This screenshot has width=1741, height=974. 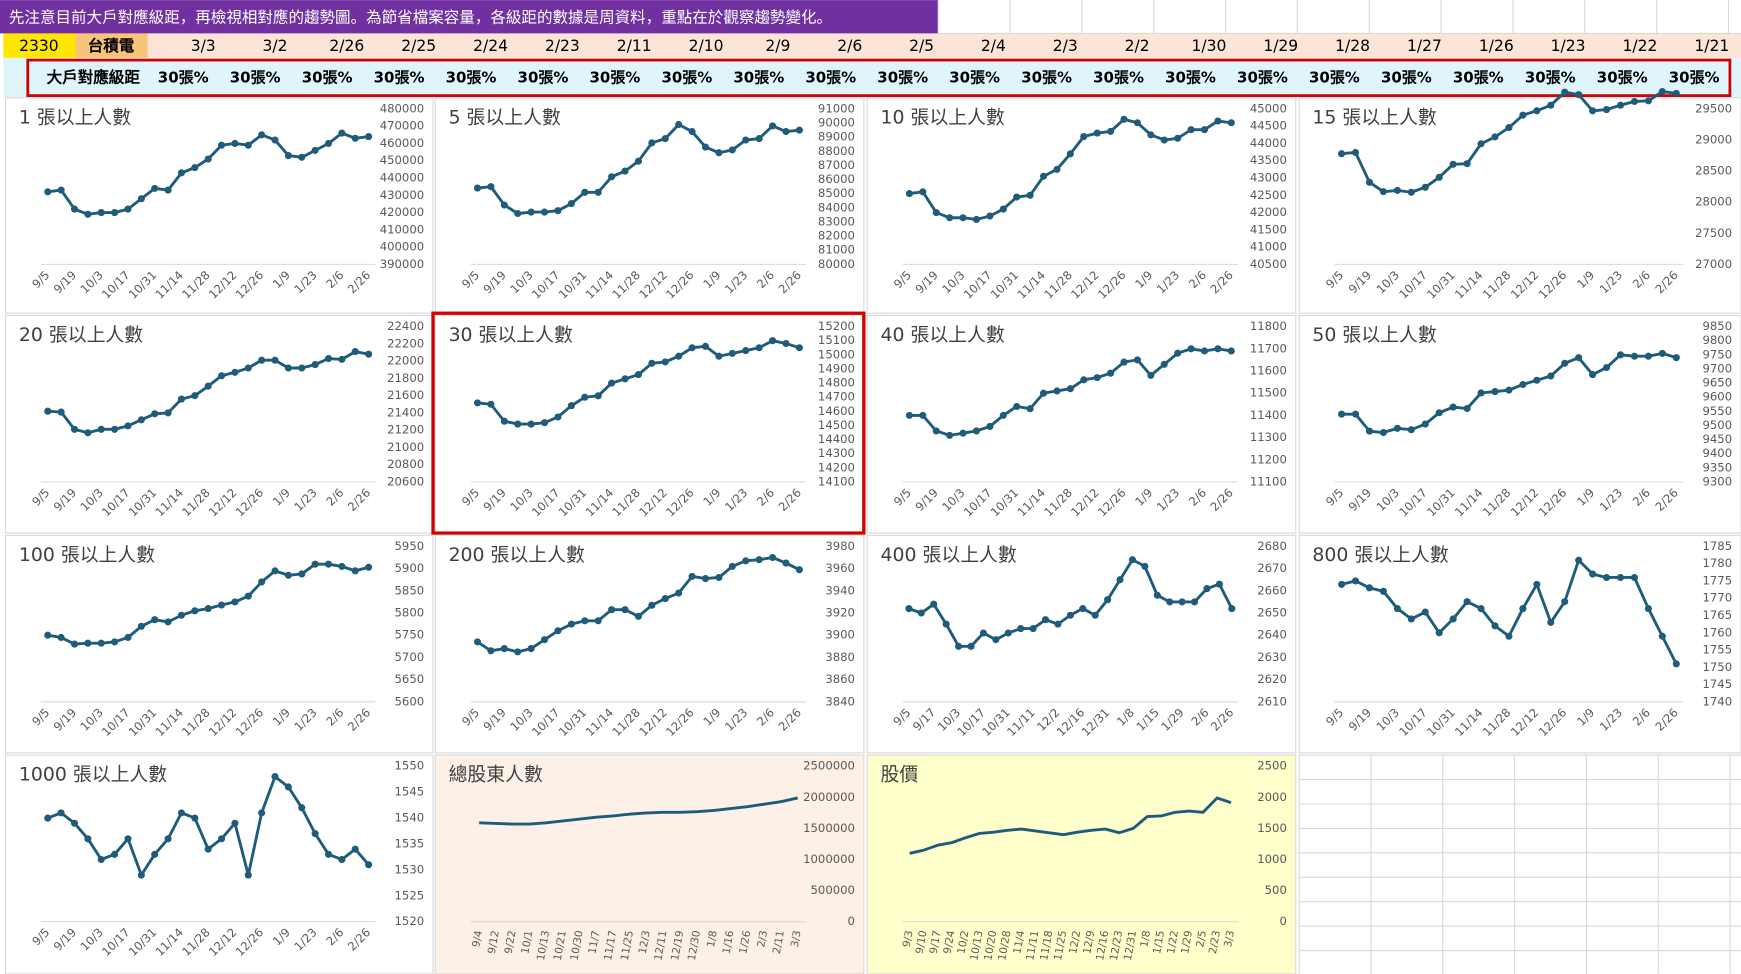 What do you see at coordinates (402, 264) in the screenshot?
I see `y-tick-label: 390000` at bounding box center [402, 264].